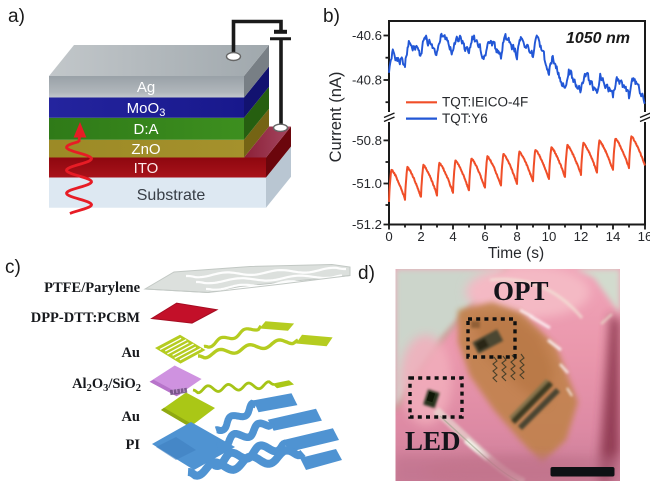  What do you see at coordinates (465, 118) in the screenshot?
I see `svg-text: TQT:Y6` at bounding box center [465, 118].